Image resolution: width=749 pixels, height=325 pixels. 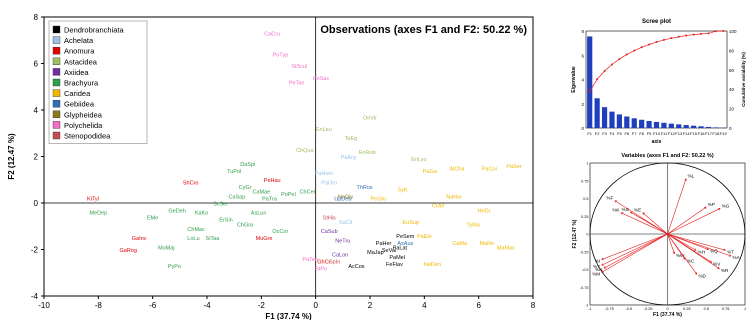 What do you see at coordinates (264, 239) in the screenshot?
I see `point-label: MuGre` at bounding box center [264, 239].